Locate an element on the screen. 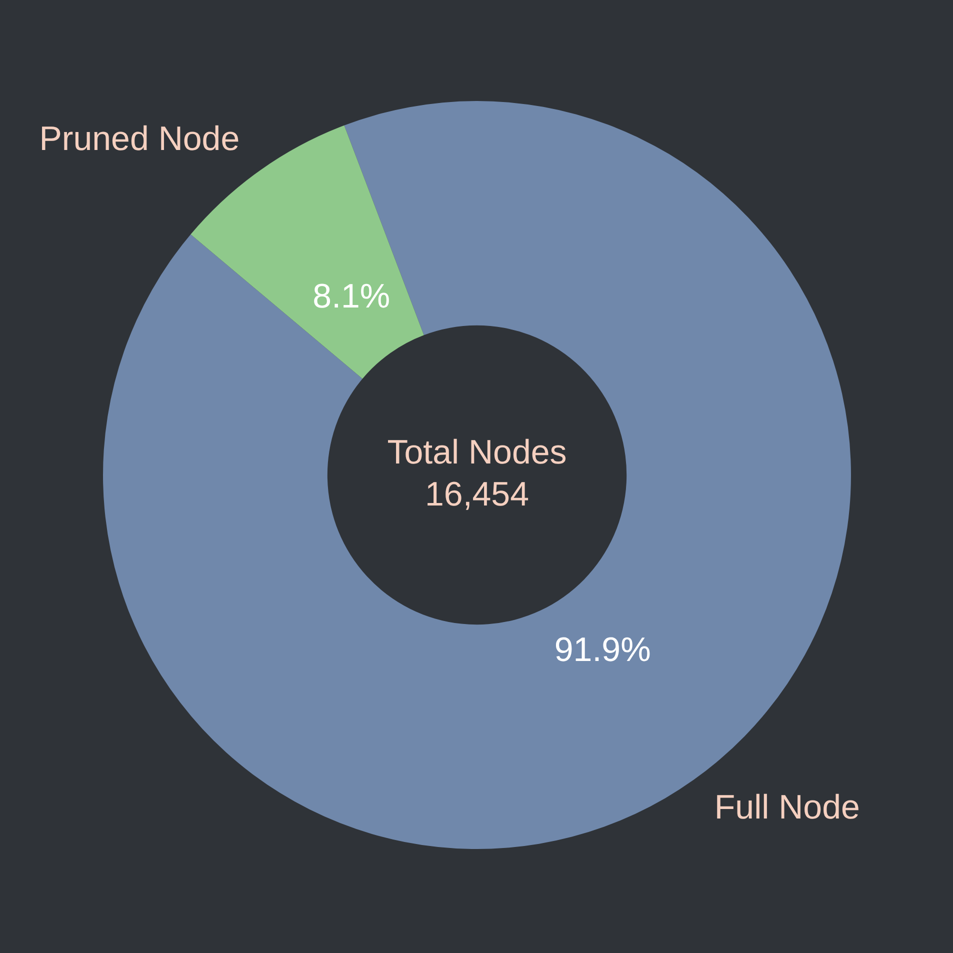  slice-label: Pruned Node is located at coordinates (139, 139).